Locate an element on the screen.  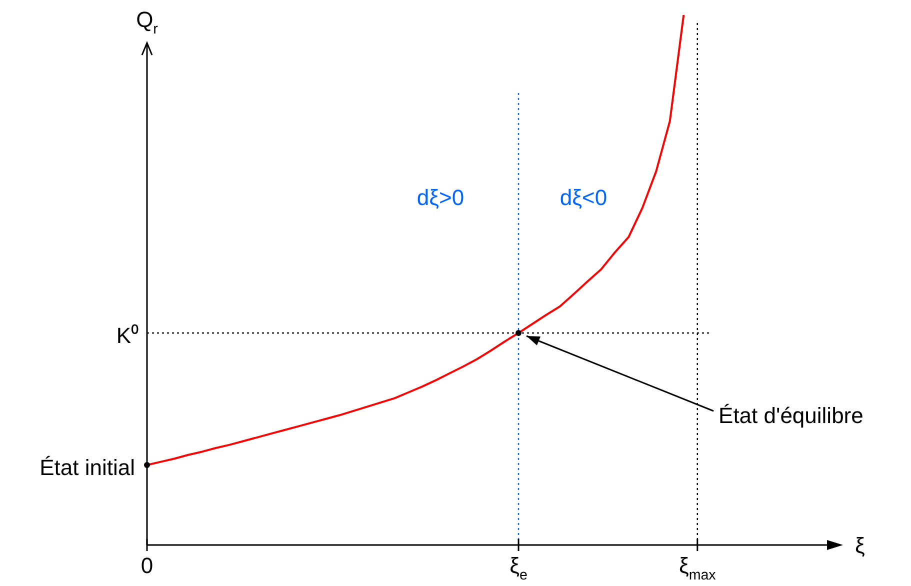
ref-line-label: K⁰ is located at coordinates (128, 335).